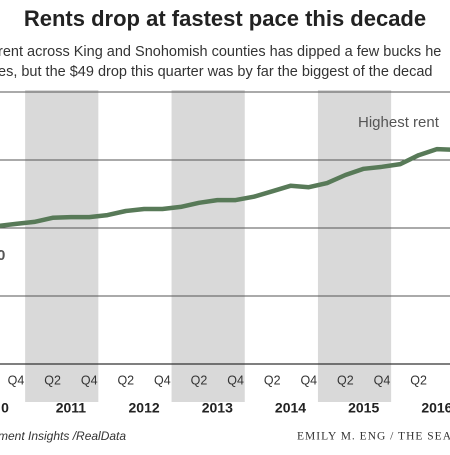 This screenshot has width=450, height=455. What do you see at coordinates (363, 408) in the screenshot?
I see `year-label: 2015` at bounding box center [363, 408].